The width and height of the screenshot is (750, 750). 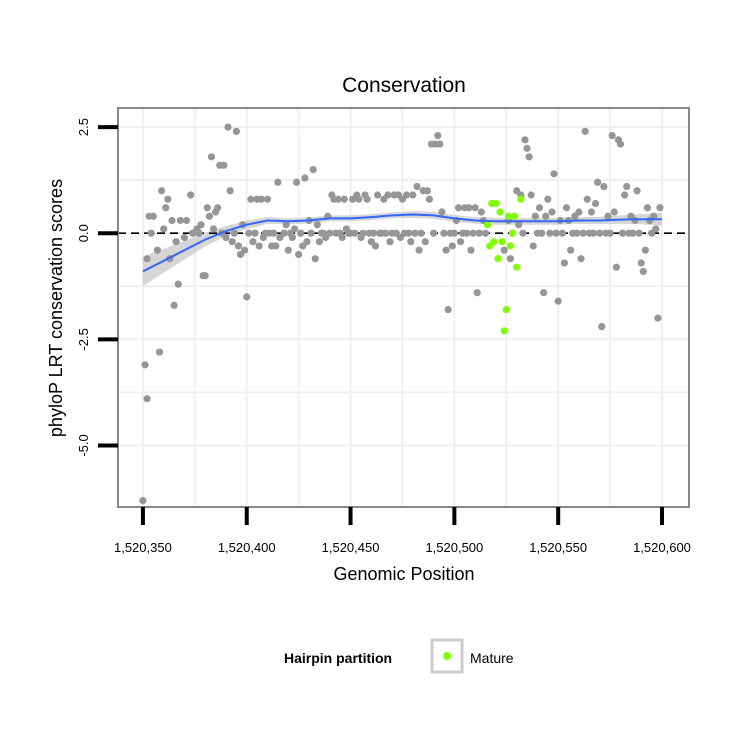 I want to click on y-tick-label: 2.5, so click(x=83, y=127).